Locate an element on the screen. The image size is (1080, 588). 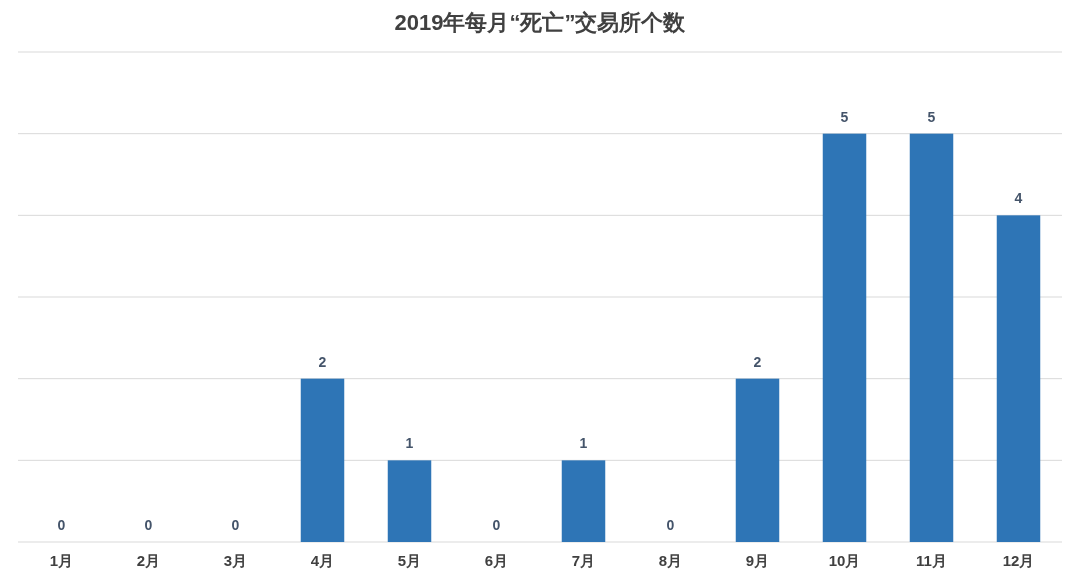
x-tick-label: 12月 is located at coordinates (1018, 560).